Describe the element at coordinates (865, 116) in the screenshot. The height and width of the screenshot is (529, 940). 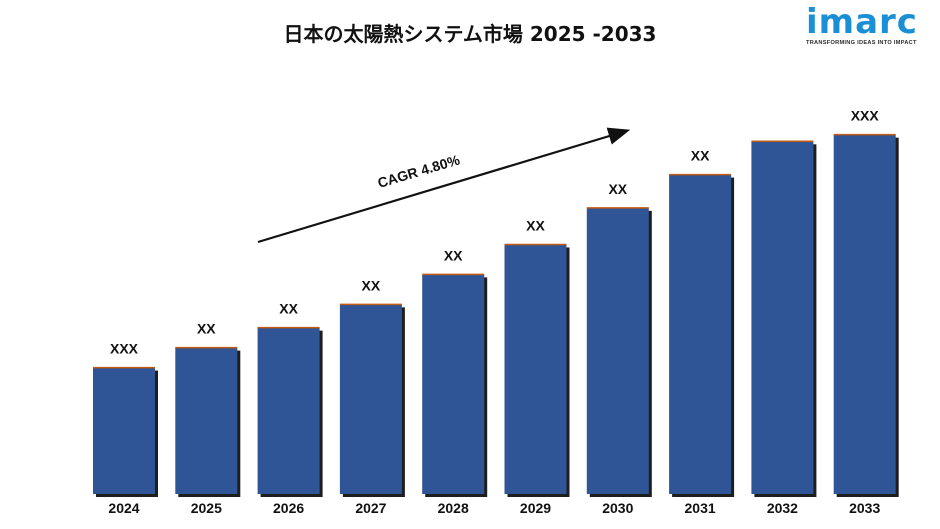
I see `data-label-2033: XXX` at that location.